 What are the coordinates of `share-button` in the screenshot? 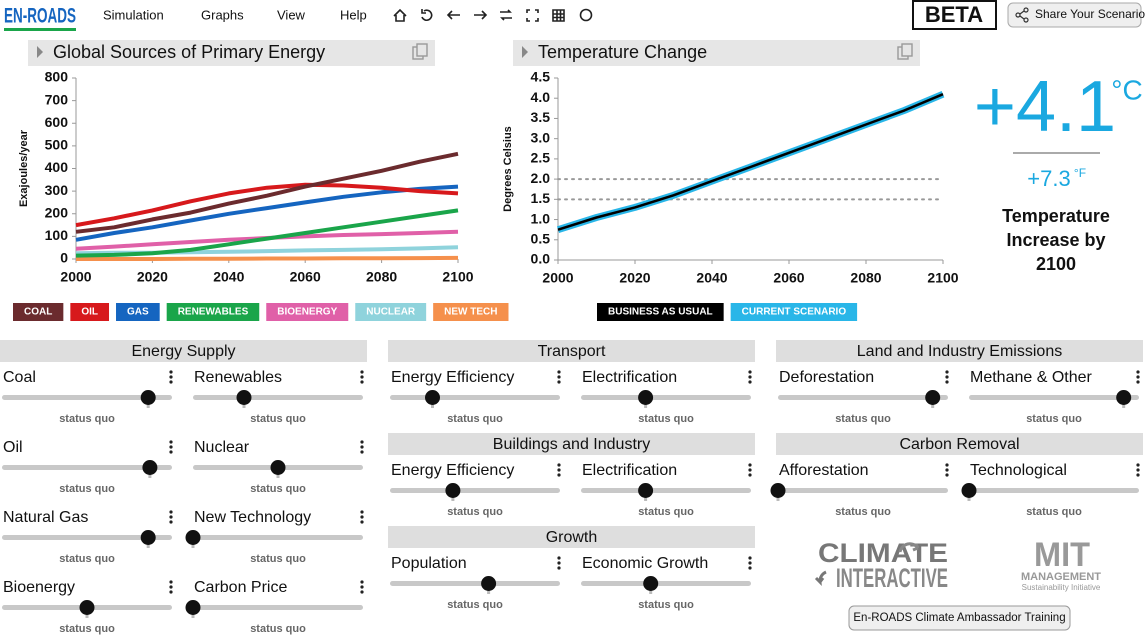 It's located at (1074, 15).